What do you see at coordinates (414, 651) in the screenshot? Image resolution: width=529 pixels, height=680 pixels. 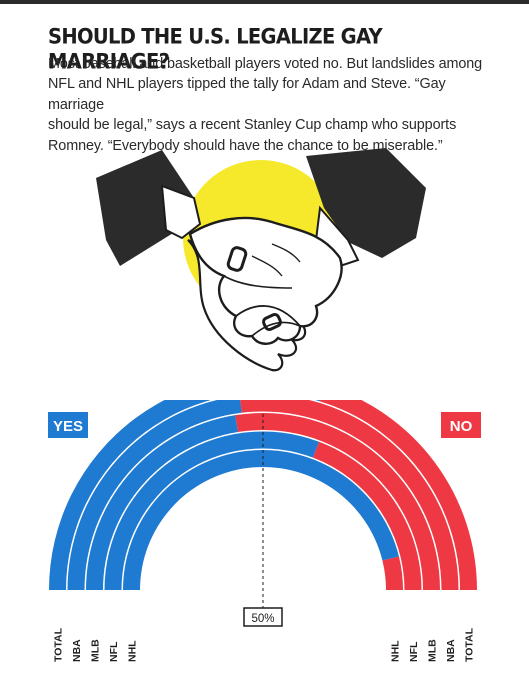 I see `category-label-right-nfl: NFL` at bounding box center [414, 651].